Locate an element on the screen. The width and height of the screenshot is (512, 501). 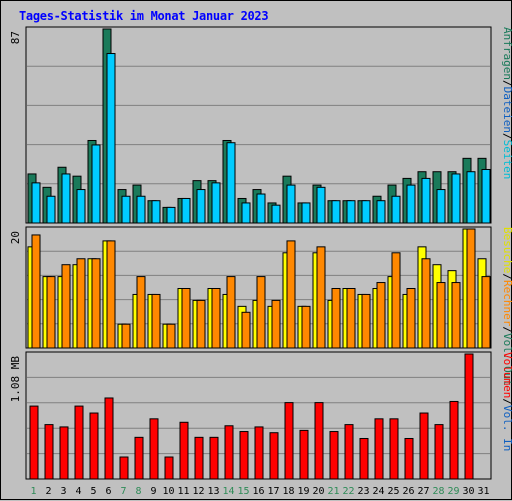
day-label-7: 7 is located at coordinates (123, 491).